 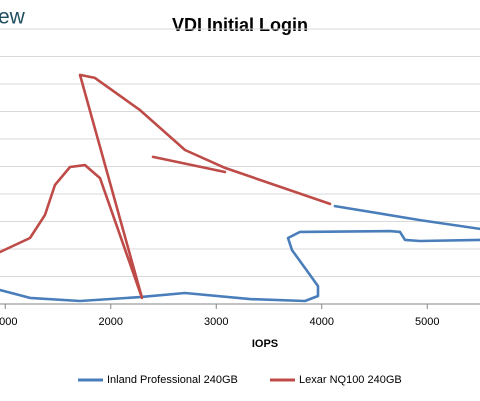 I want to click on legend-label: Inland Professional 240GB, so click(x=172, y=380).